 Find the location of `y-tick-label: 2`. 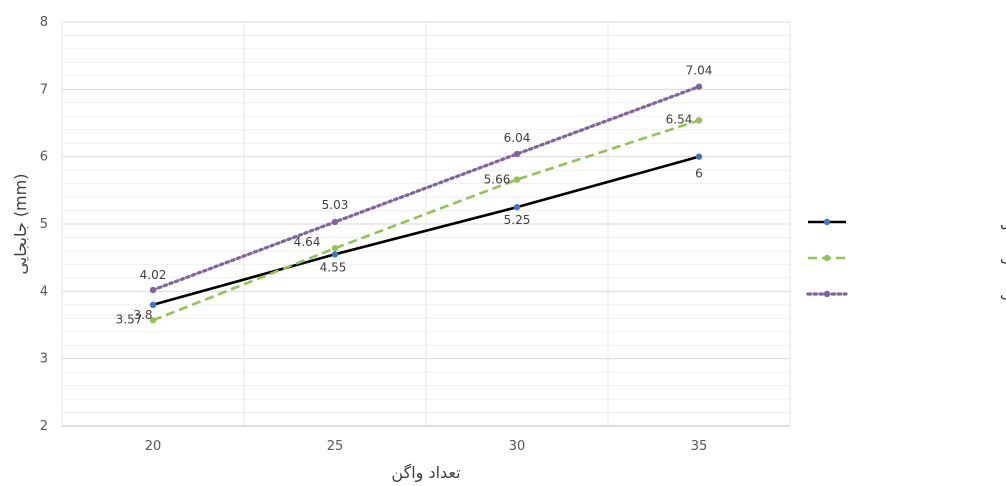

y-tick-label: 2 is located at coordinates (44, 426).